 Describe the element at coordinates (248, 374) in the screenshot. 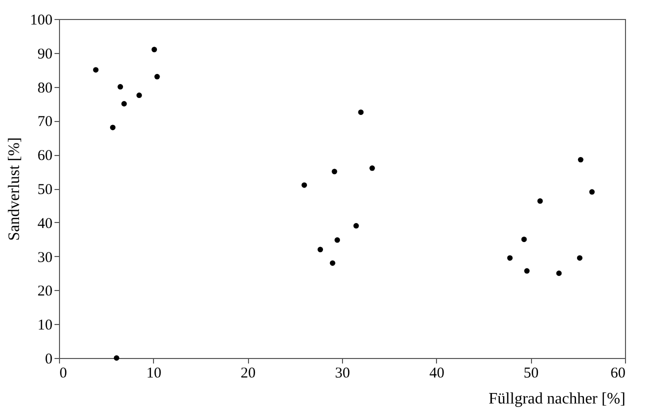

I see `x-tick-label: 20` at that location.